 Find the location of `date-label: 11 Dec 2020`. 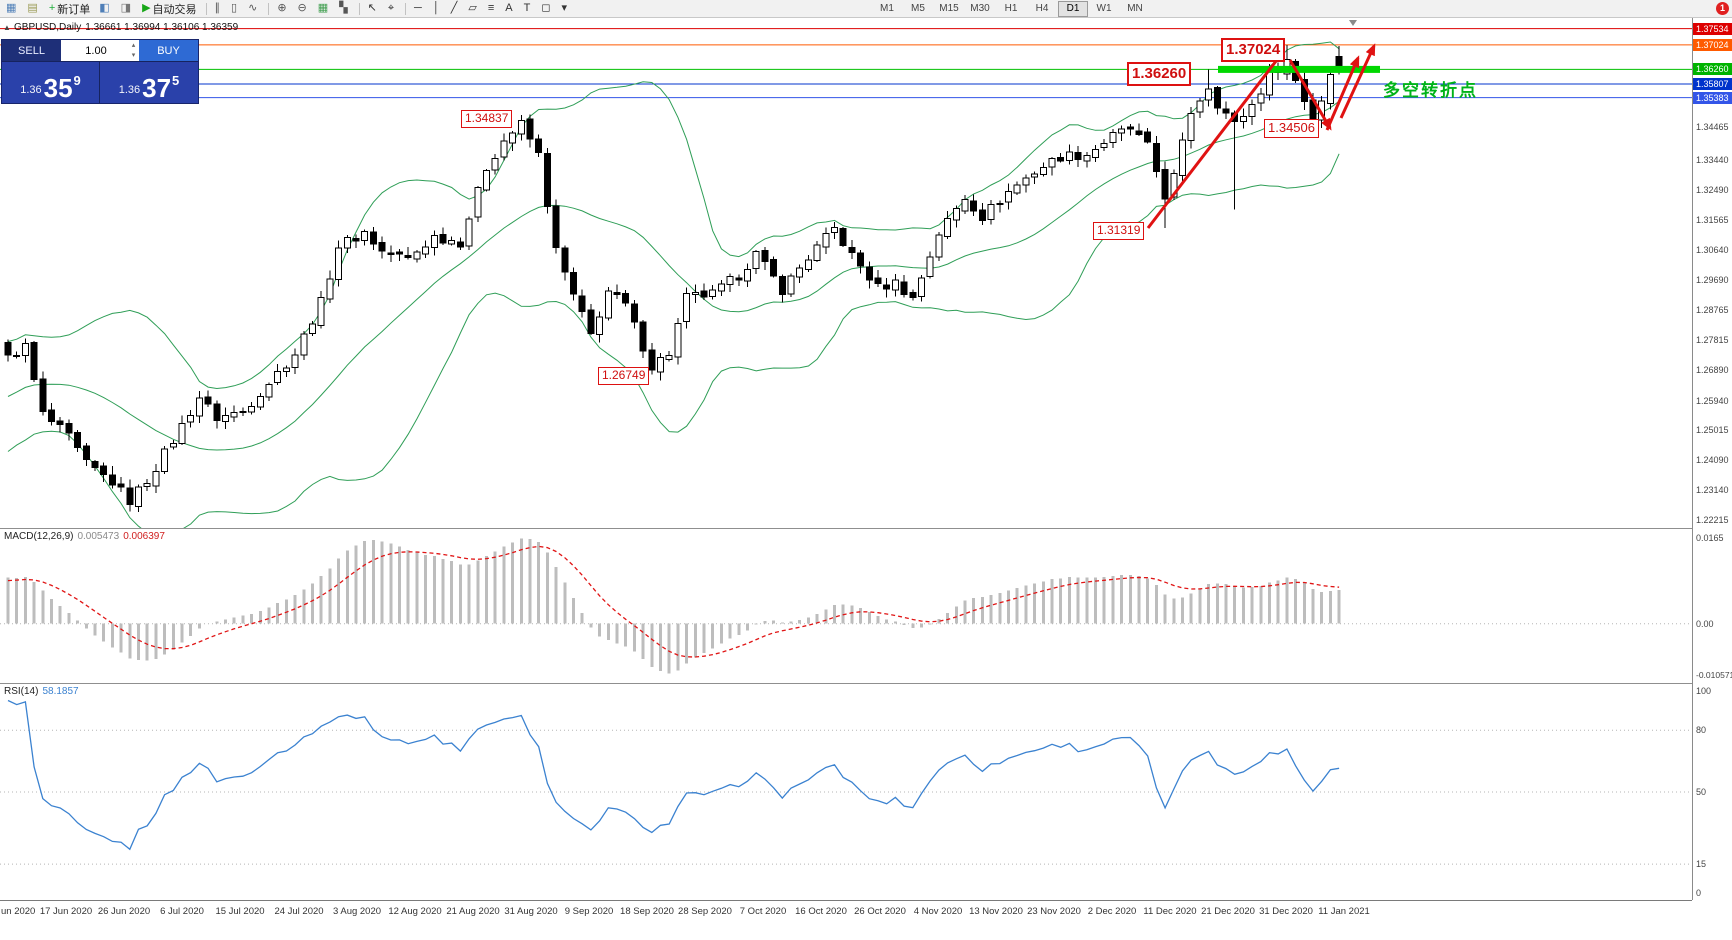

date-label: 11 Dec 2020 is located at coordinates (1170, 911).